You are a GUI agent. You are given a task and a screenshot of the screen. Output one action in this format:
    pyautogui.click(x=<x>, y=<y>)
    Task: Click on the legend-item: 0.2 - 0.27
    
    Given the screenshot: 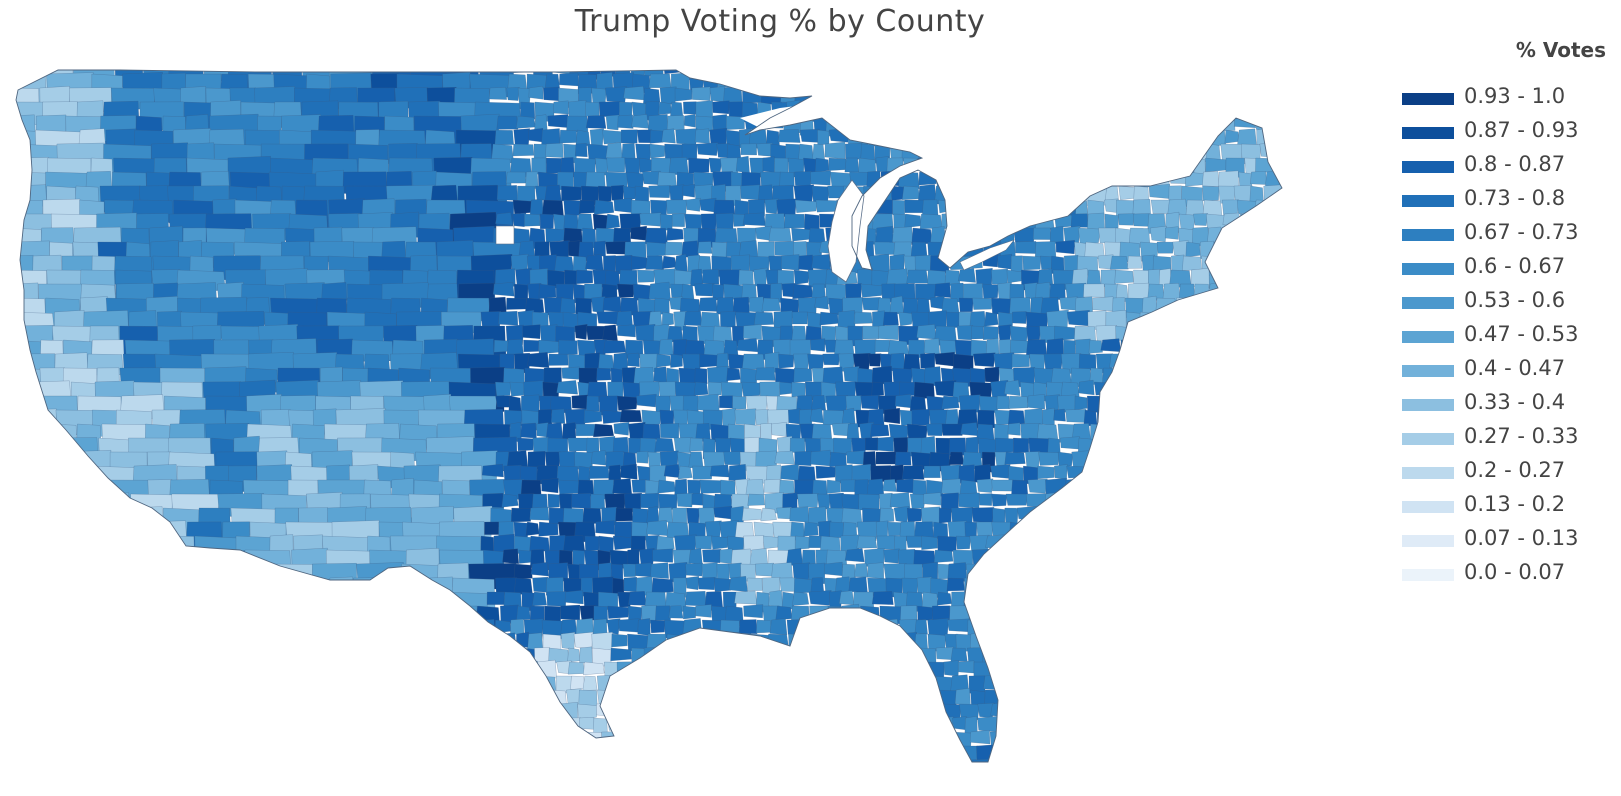 What is the action you would take?
    pyautogui.click(x=1500, y=473)
    